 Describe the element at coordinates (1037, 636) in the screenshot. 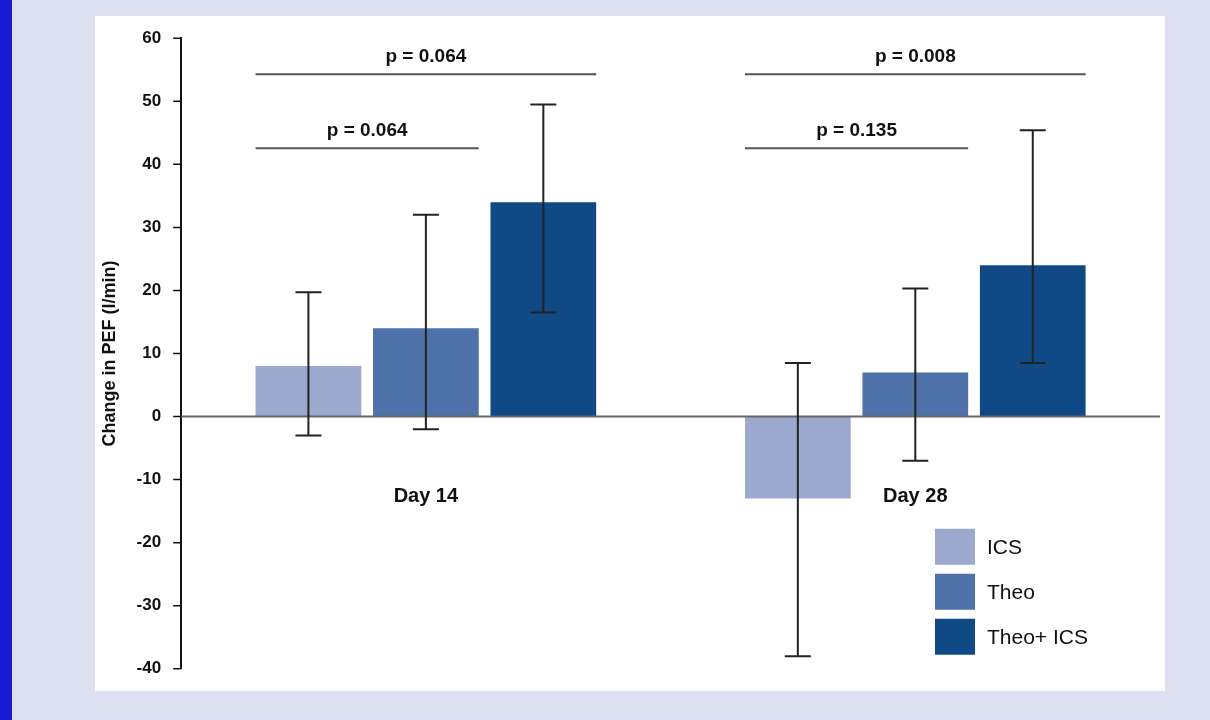

I see `legend-label: Theo+ ICS` at that location.